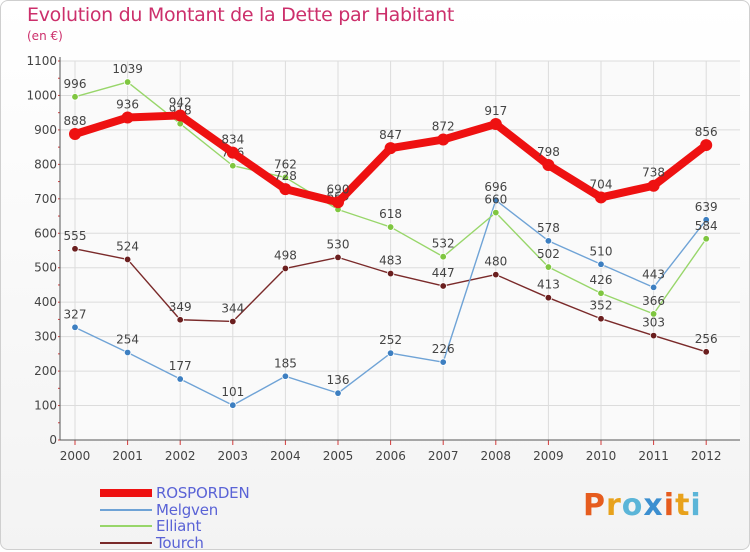 The height and width of the screenshot is (552, 750). What do you see at coordinates (175, 493) in the screenshot?
I see `legend-item-rosporden: ROSPORDEN` at bounding box center [175, 493].